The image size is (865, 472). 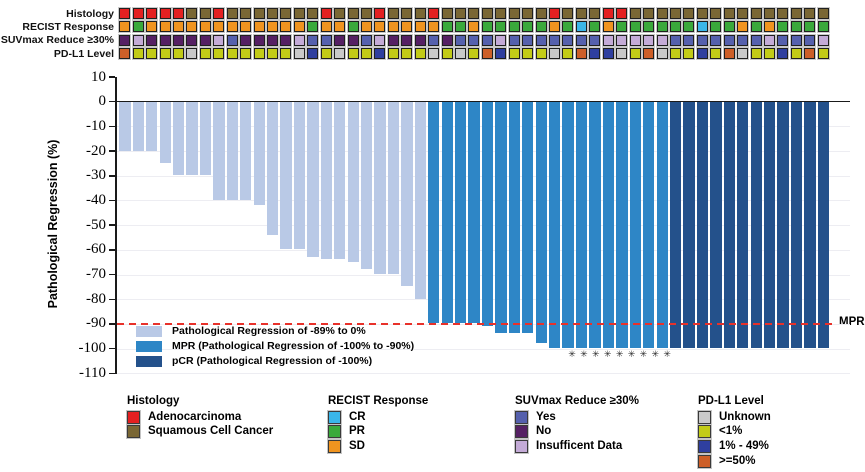 I want to click on track-label: RECIST Response, so click(x=68, y=26).